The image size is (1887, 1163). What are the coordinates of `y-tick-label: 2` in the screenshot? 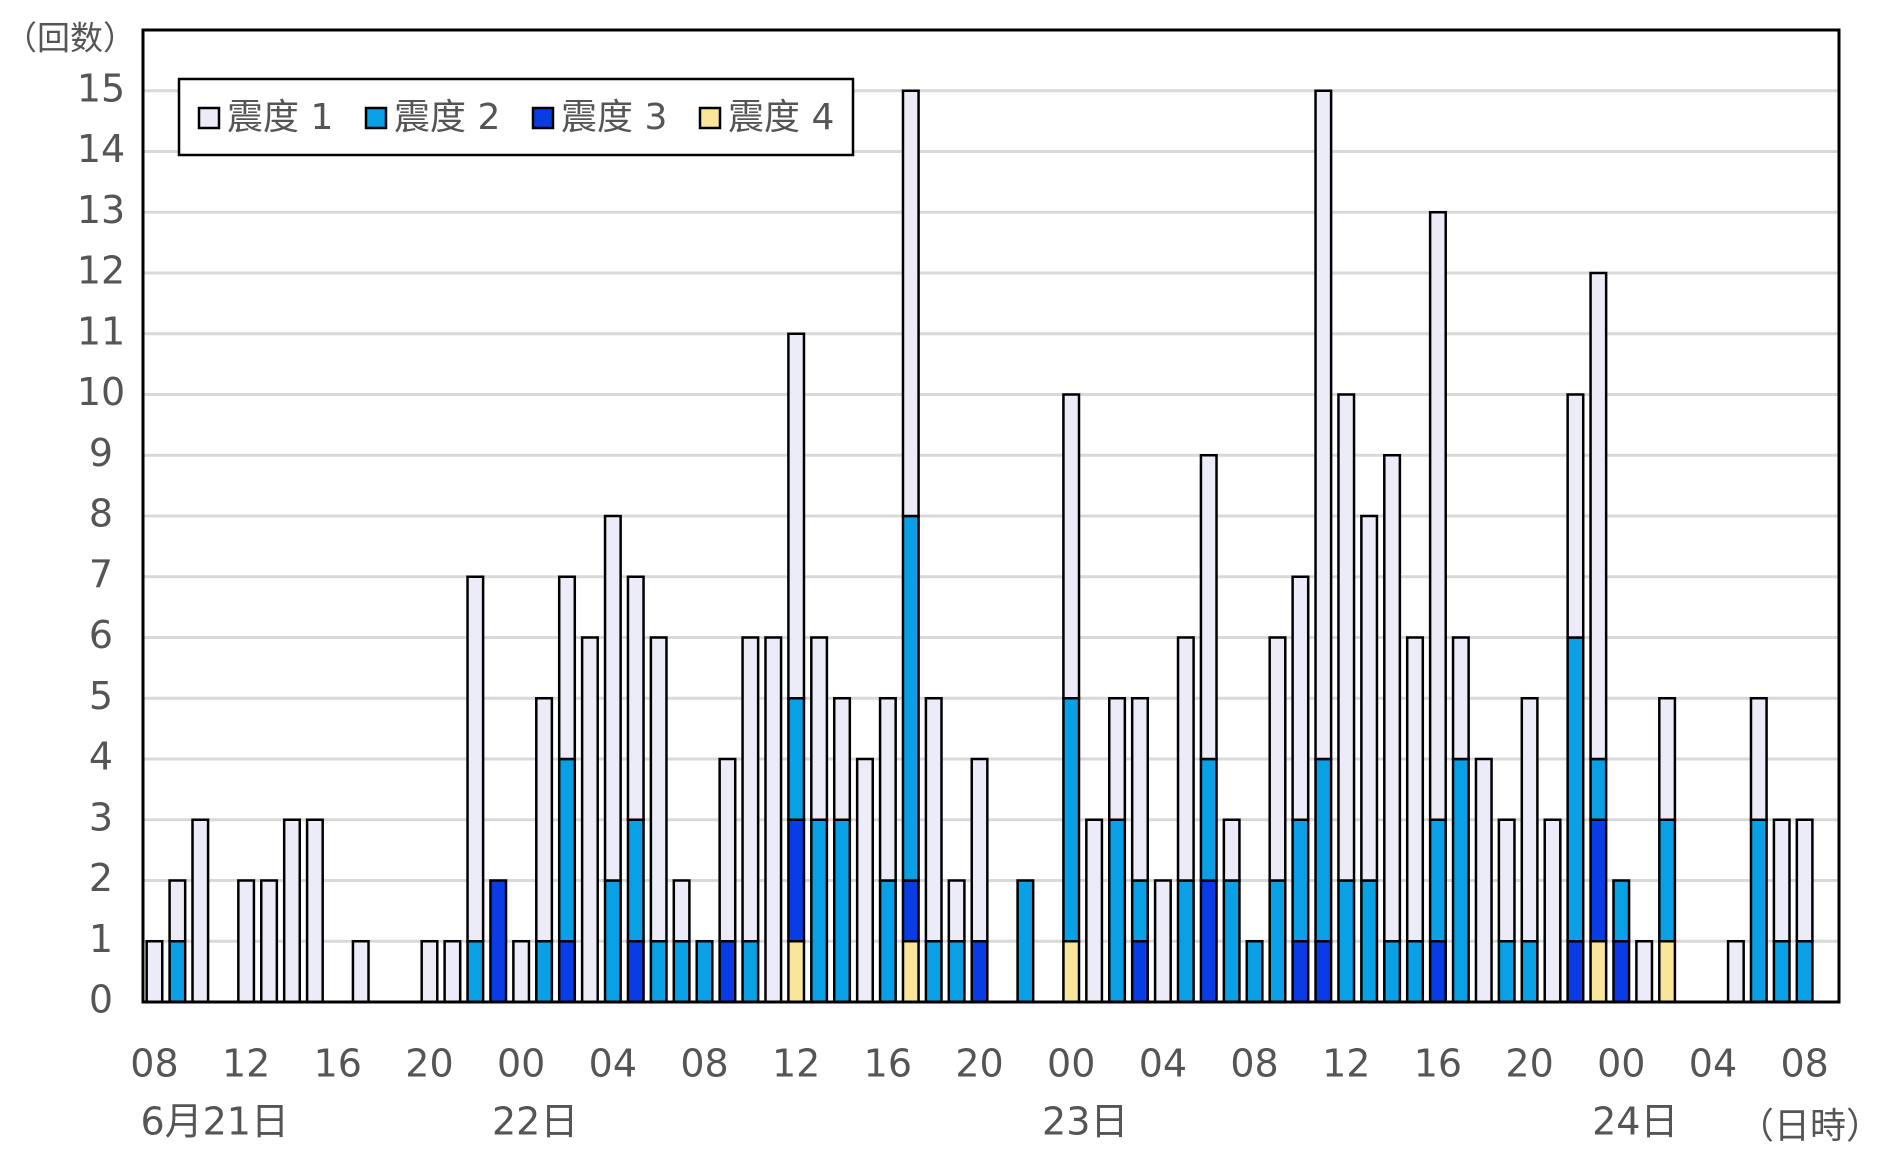 It's located at (101, 878).